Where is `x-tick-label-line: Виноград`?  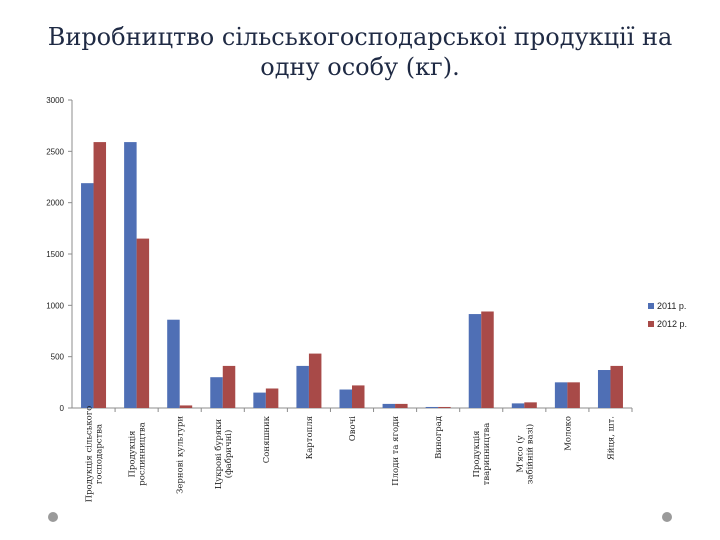
x-tick-label-line: Виноград is located at coordinates (439, 437).